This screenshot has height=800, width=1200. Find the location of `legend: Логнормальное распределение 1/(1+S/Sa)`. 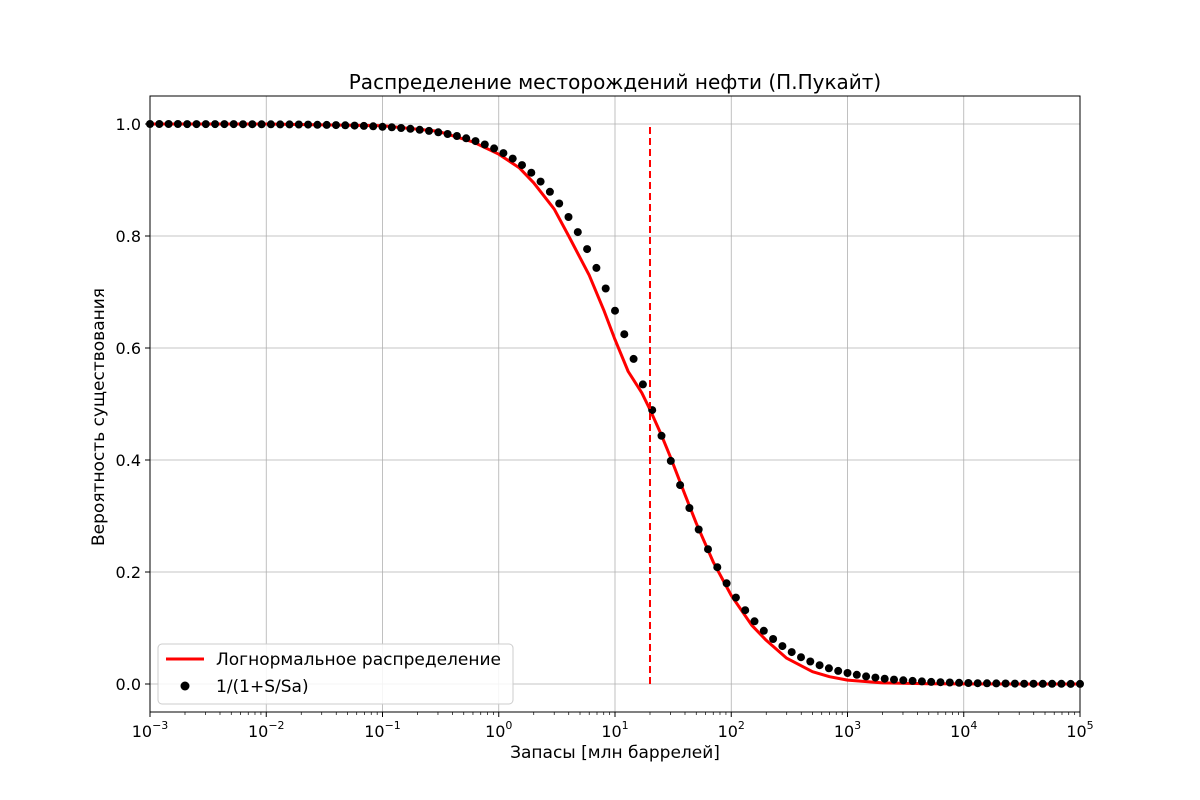

legend: Логнормальное распределение 1/(1+S/Sa) is located at coordinates (335, 674).